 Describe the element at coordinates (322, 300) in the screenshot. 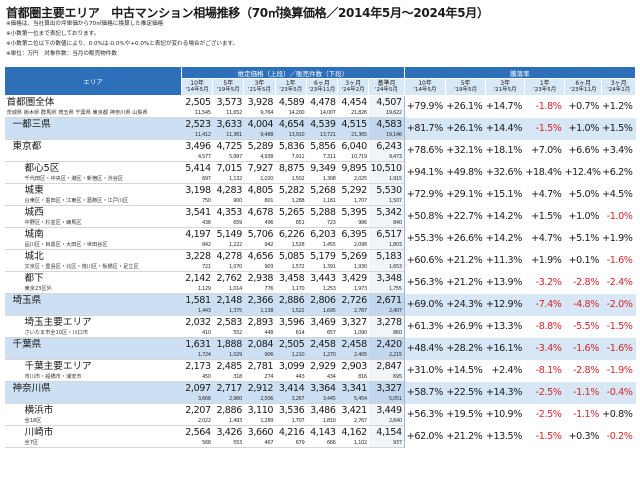

I see `price-cell: 2,806` at that location.